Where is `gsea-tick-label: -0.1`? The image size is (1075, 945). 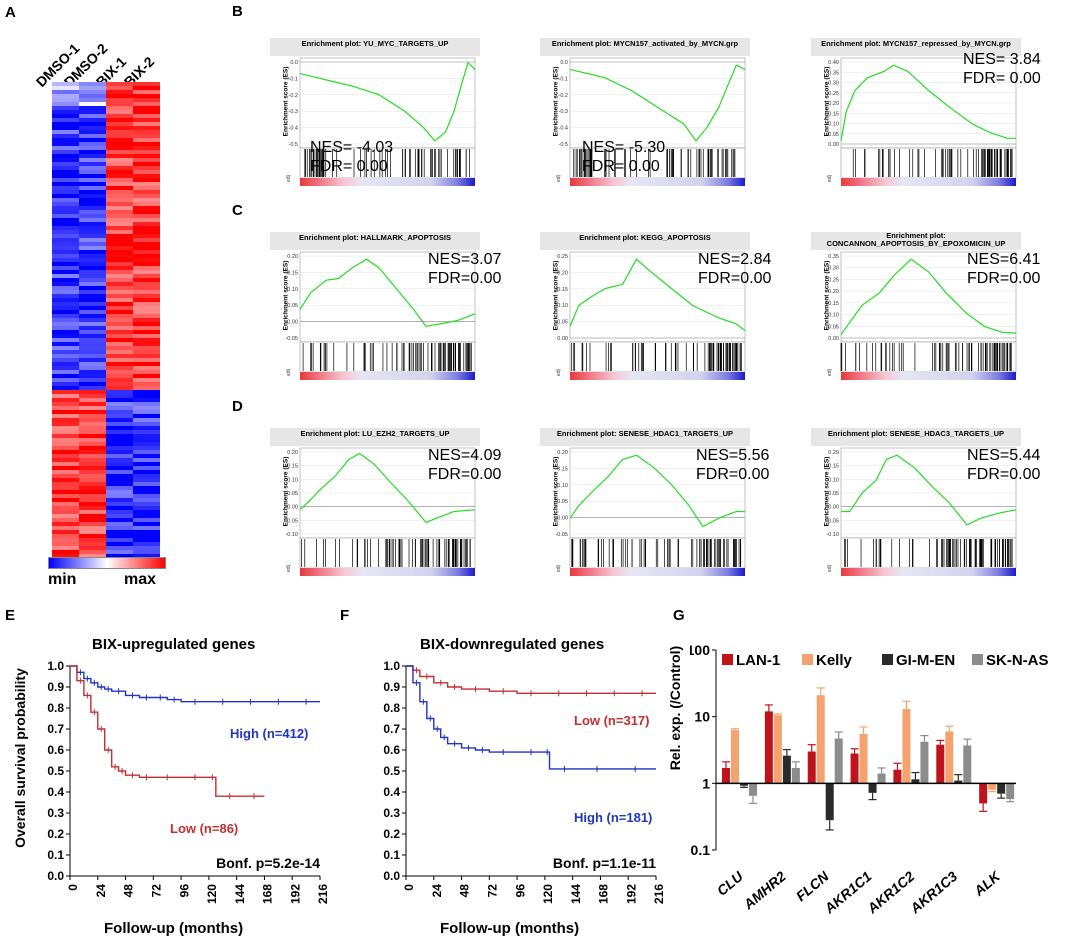 gsea-tick-label: -0.1 is located at coordinates (293, 79).